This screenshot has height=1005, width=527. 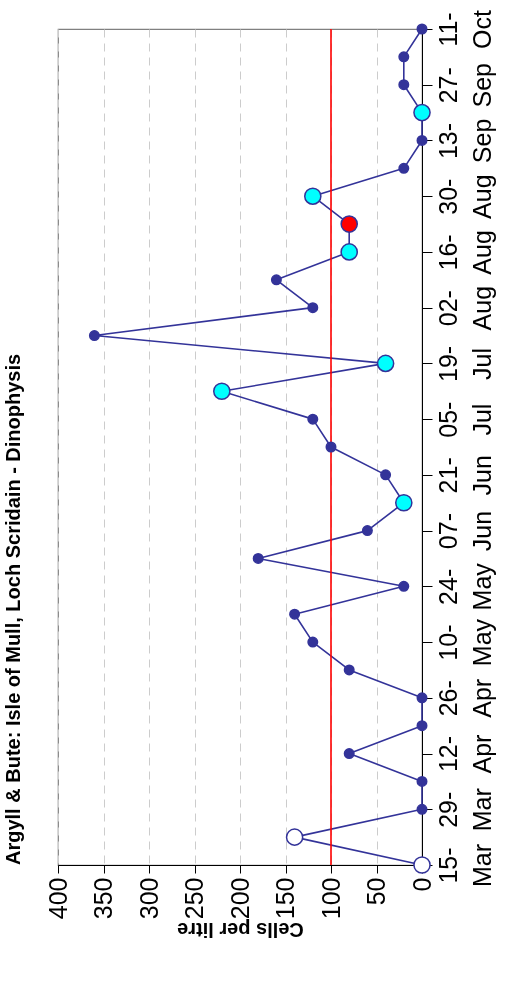 I want to click on y-tick-label: 15- Mar, so click(x=464, y=865).